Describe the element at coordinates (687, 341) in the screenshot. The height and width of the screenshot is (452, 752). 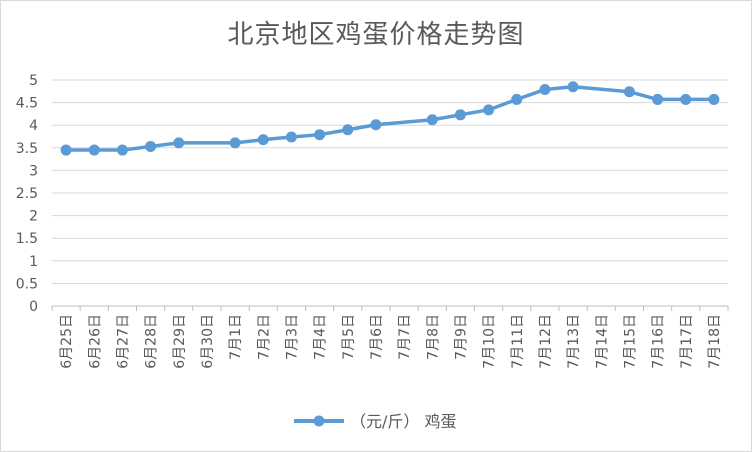
I see `x-tick-label: 7月17日` at that location.